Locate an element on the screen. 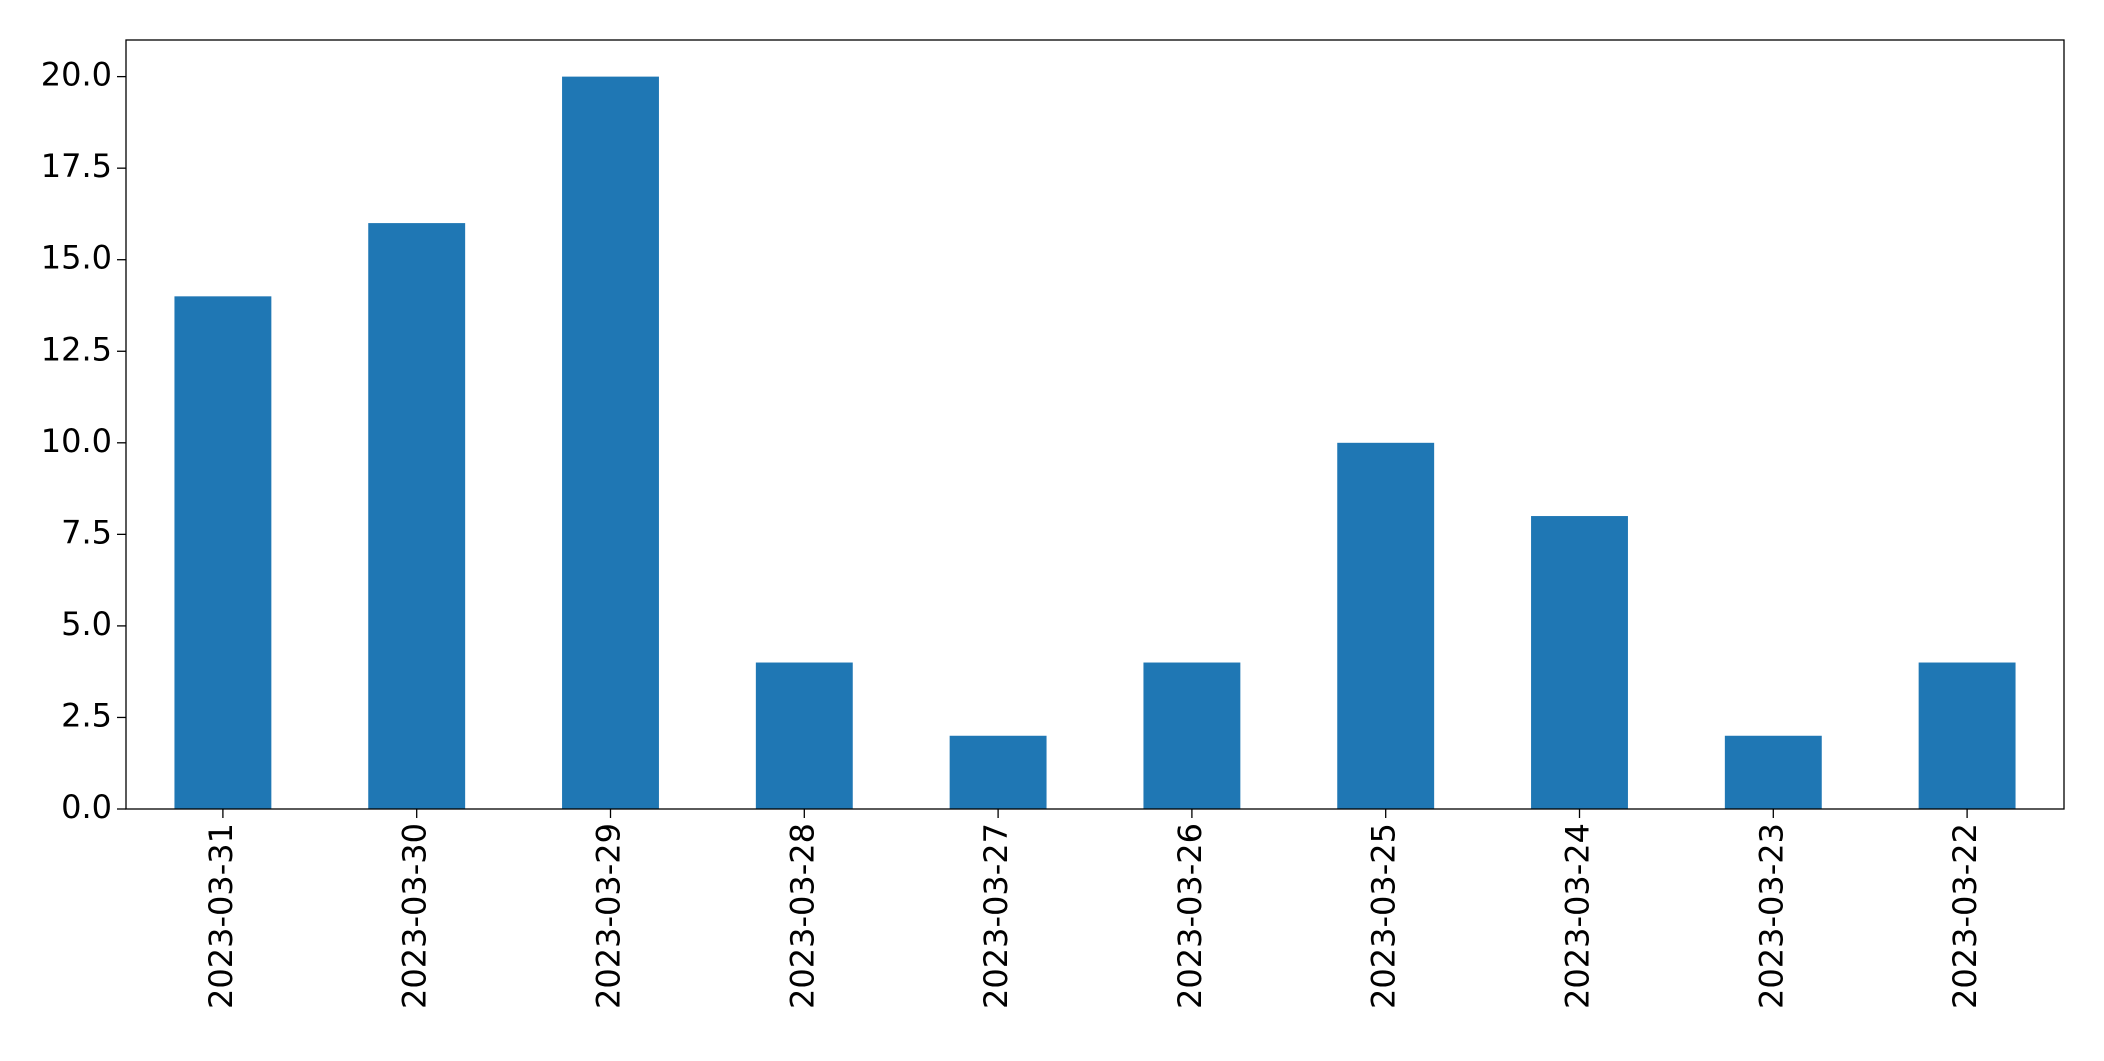 Image resolution: width=2104 pixels, height=1061 pixels. x-tick-label: 2023-03-25 is located at coordinates (1384, 916).